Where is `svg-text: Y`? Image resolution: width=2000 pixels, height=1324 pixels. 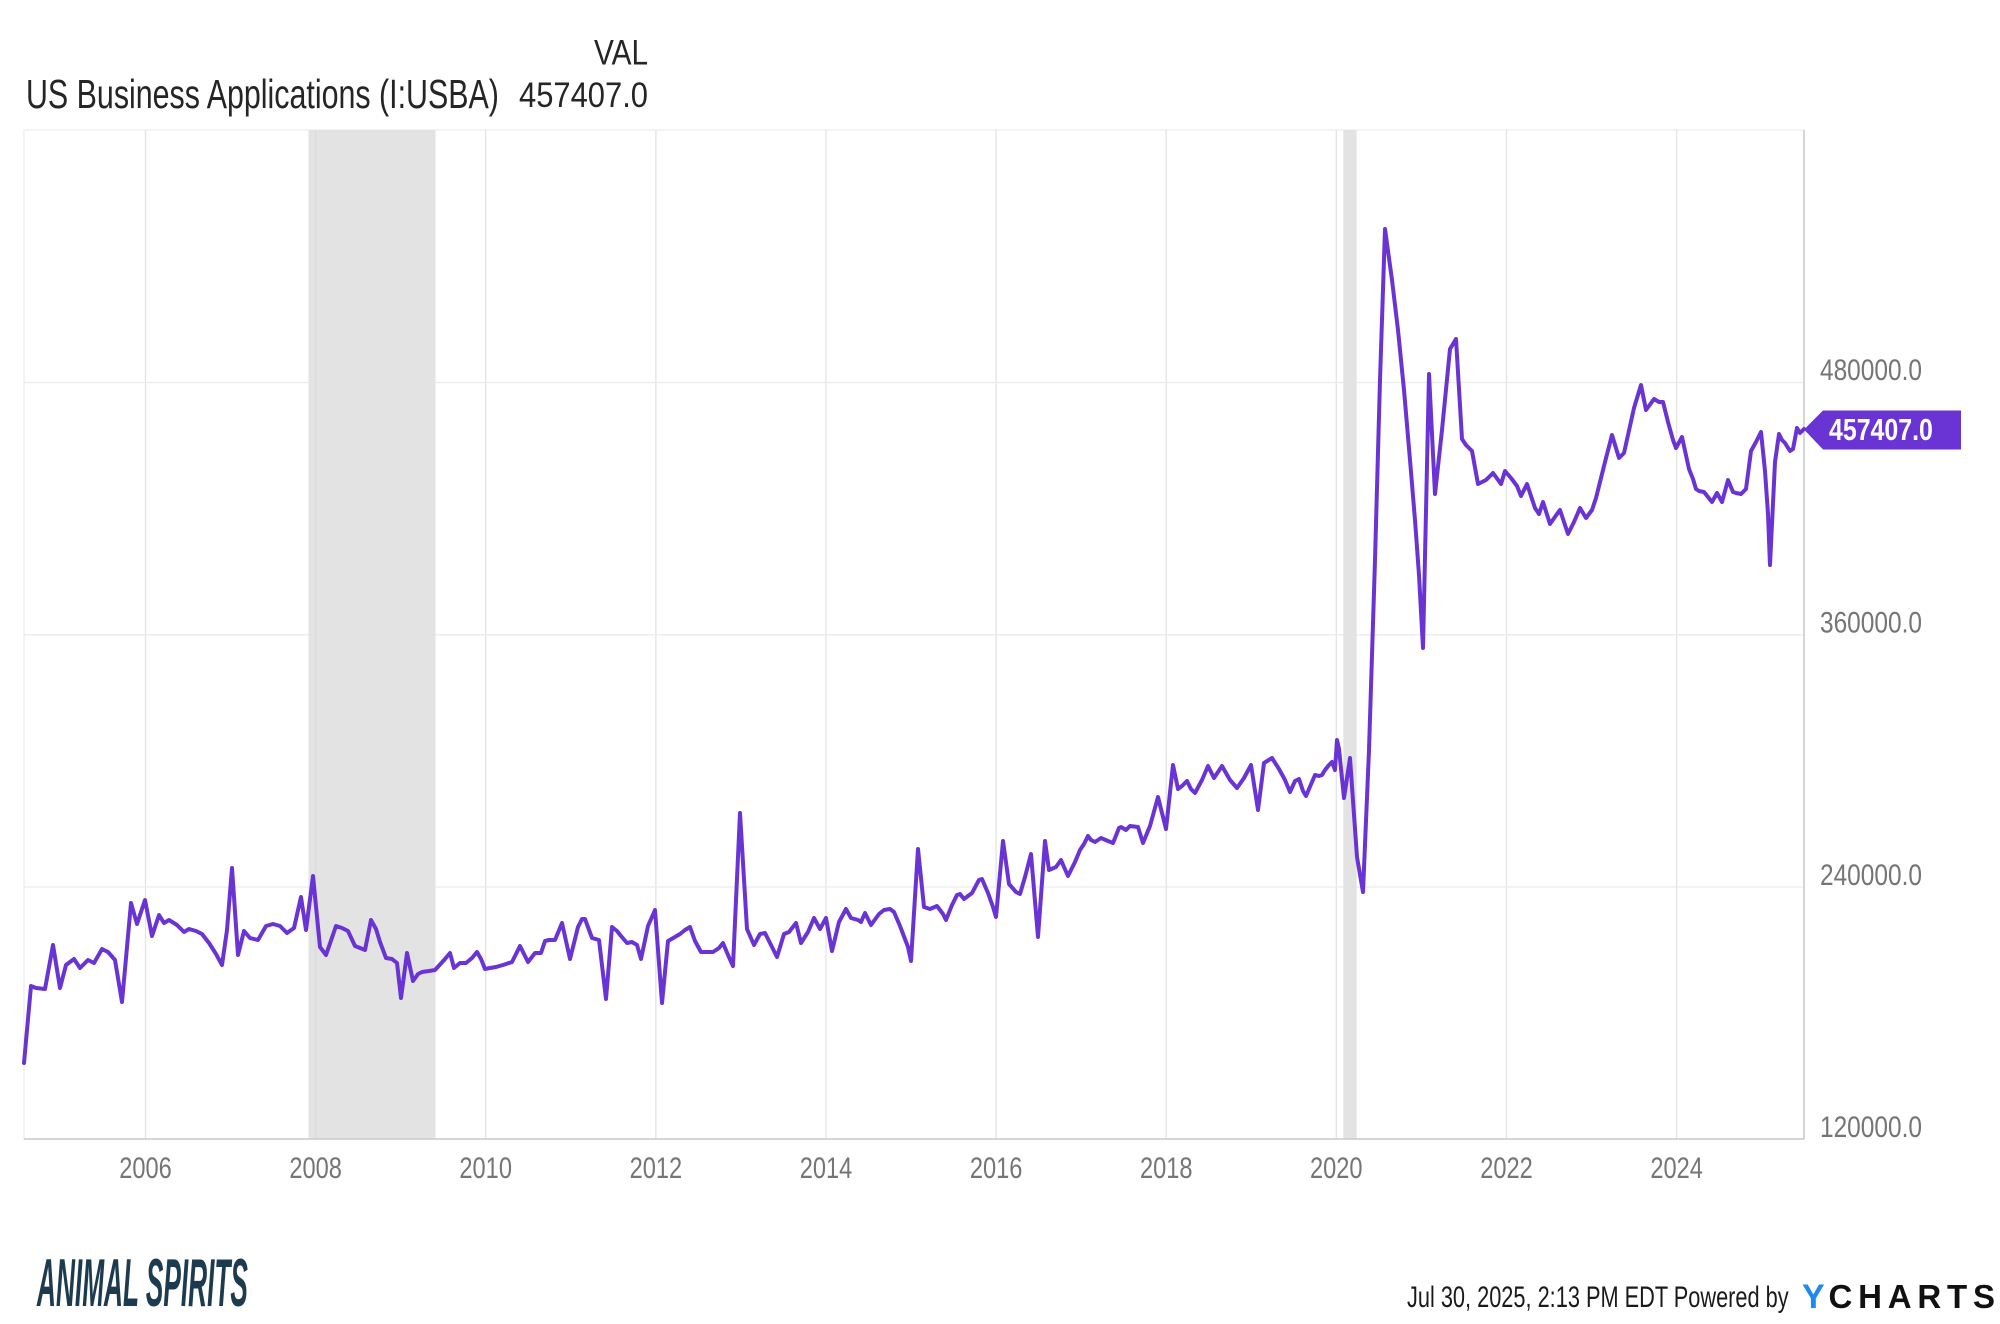 svg-text: Y is located at coordinates (1813, 1297).